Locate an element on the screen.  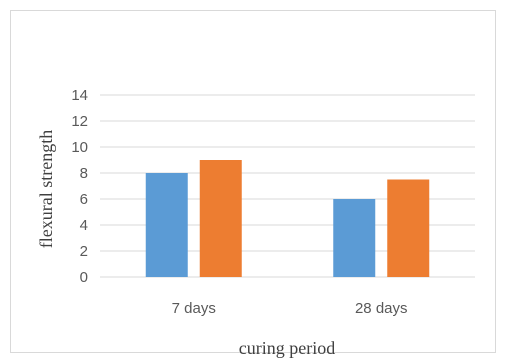
y-tick-labels: 0 2 4 6 8 10 12 14 is located at coordinates (79, 186).